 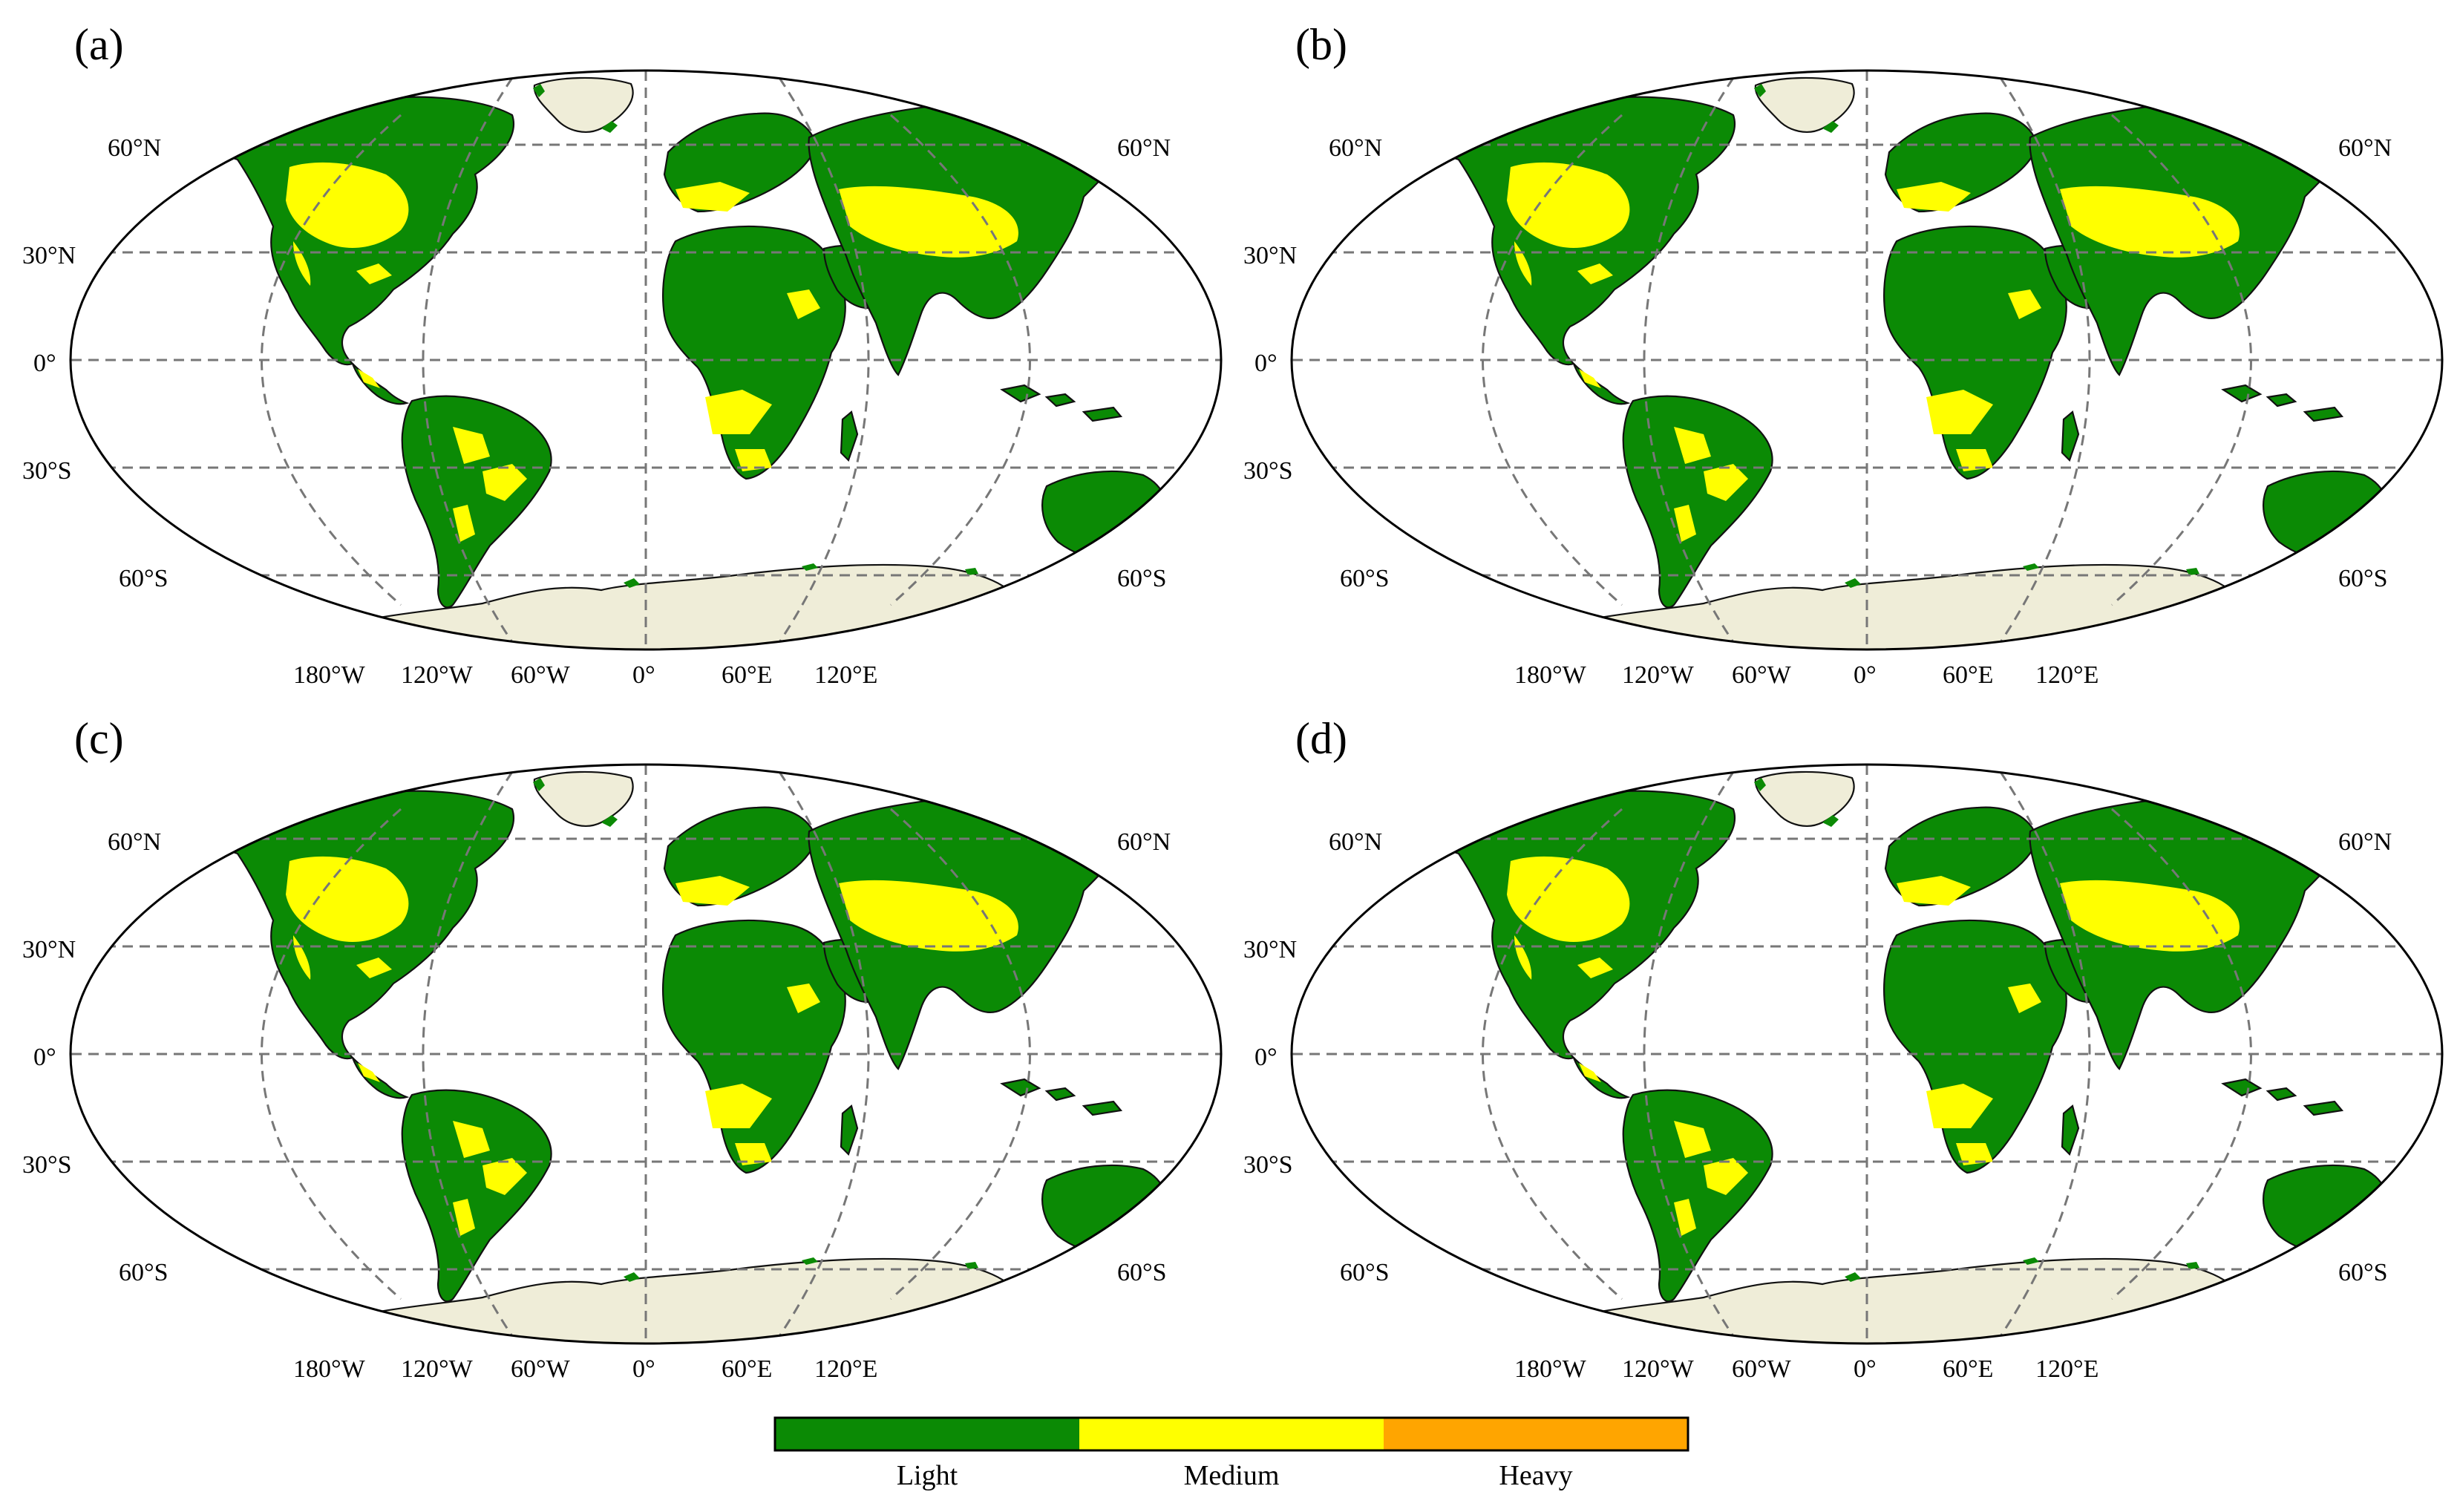 What do you see at coordinates (1536, 1476) in the screenshot?
I see `legend-label-heavy: Heavy` at bounding box center [1536, 1476].